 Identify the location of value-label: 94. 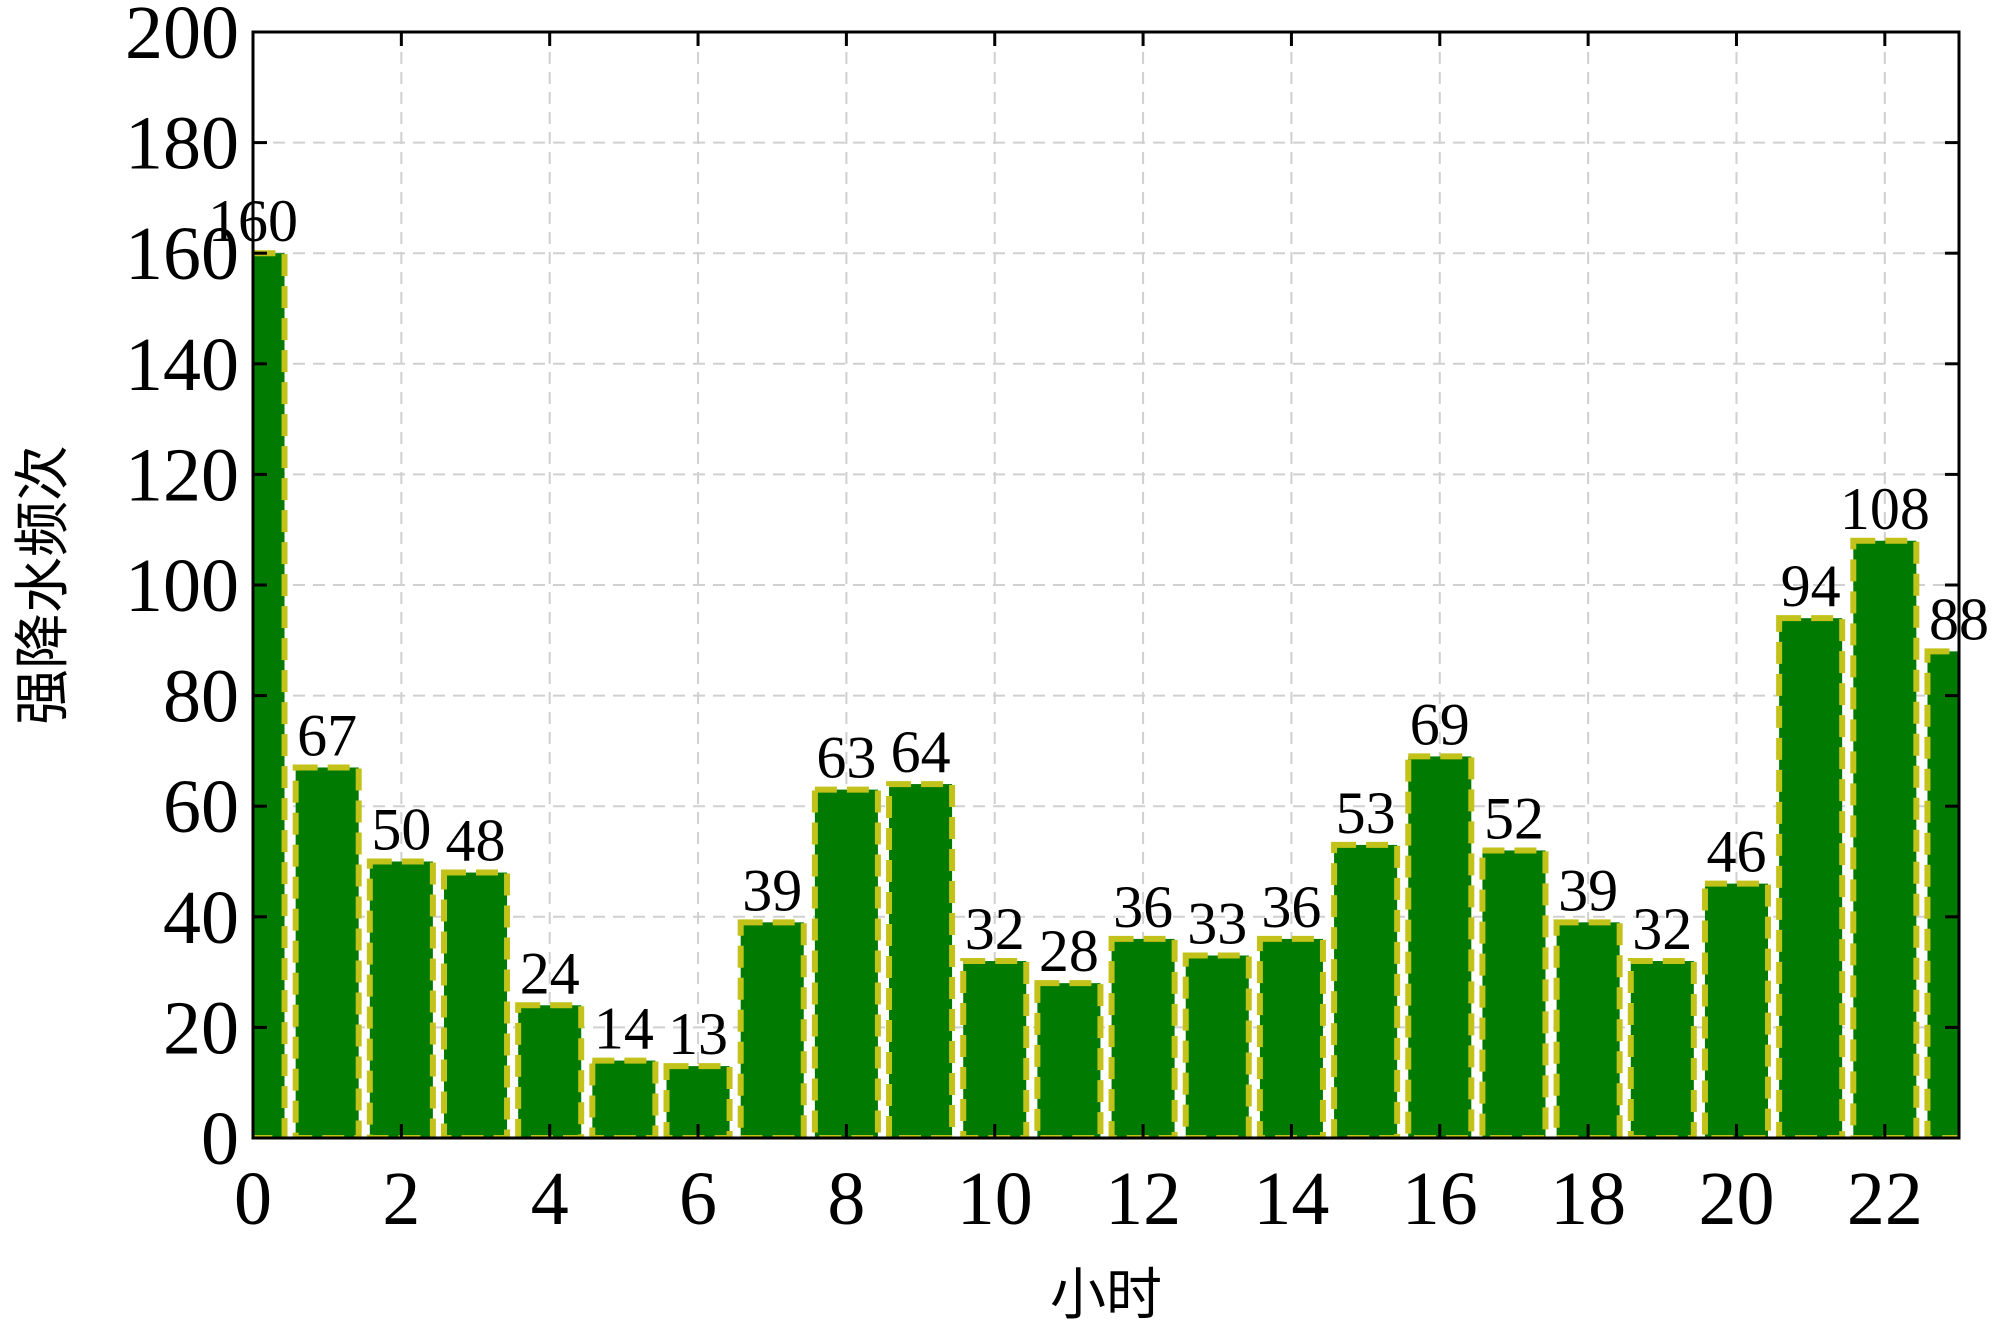
(1811, 586).